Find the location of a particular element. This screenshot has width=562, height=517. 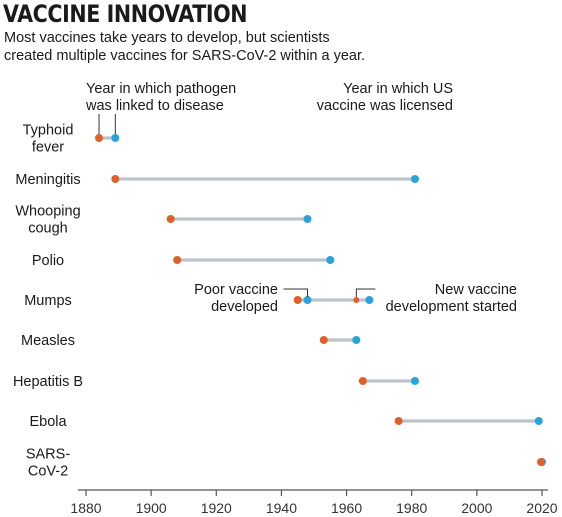

linked-dot-hepatitis-b is located at coordinates (362, 381).